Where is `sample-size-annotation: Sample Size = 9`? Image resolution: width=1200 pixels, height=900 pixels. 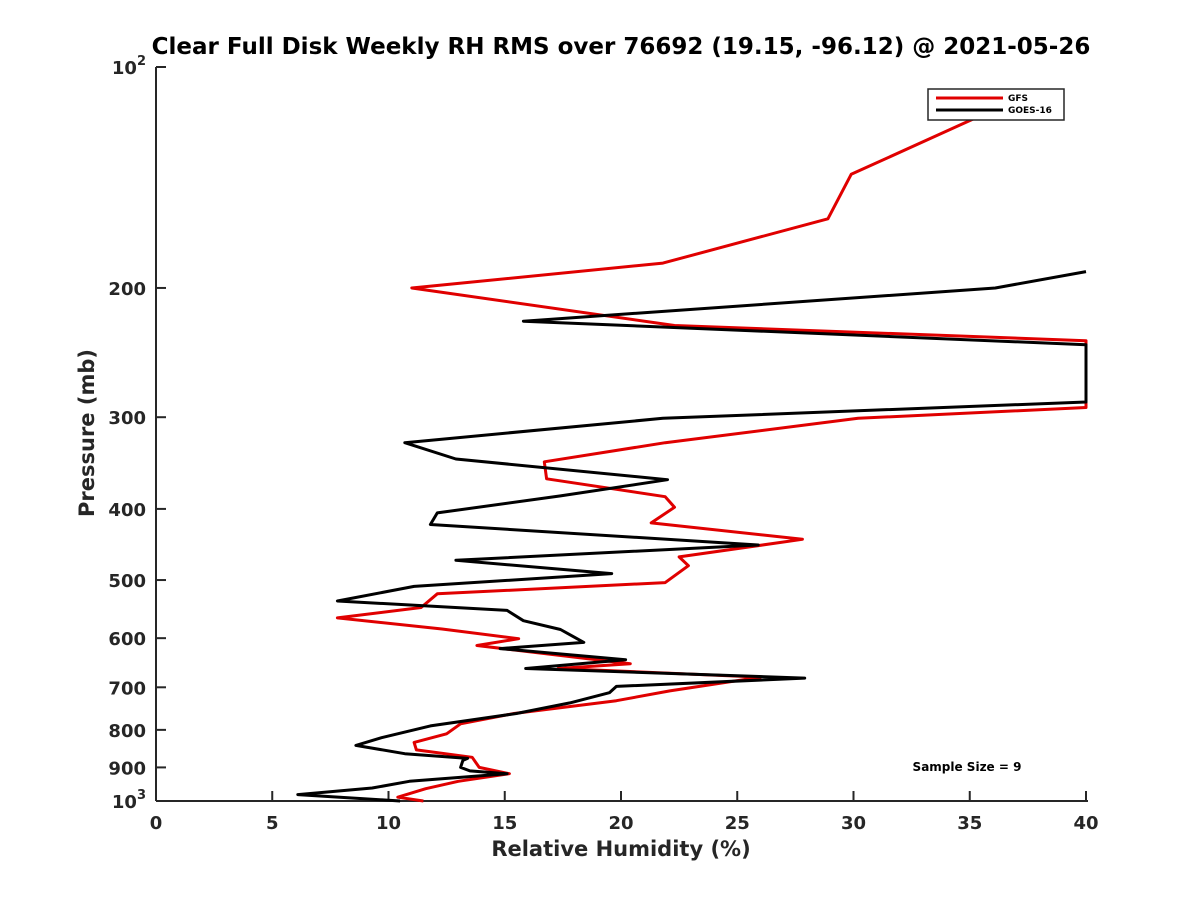
sample-size-annotation: Sample Size = 9 is located at coordinates (967, 767).